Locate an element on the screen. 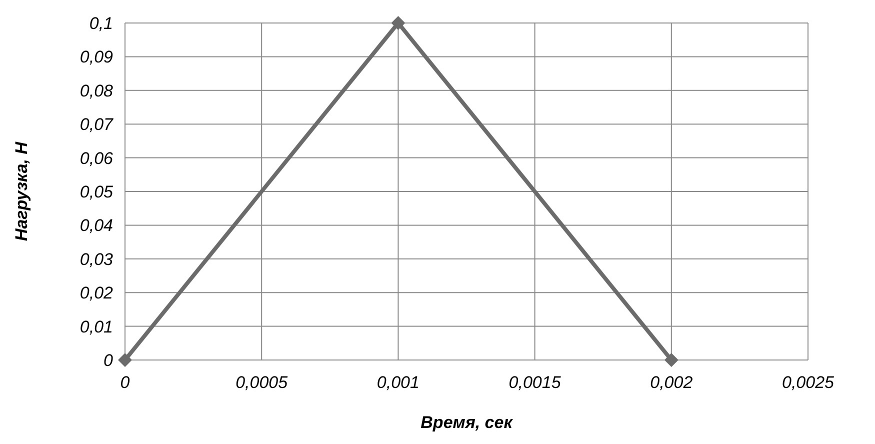 Image resolution: width=875 pixels, height=444 pixels. y-tick-label: 0,06 is located at coordinates (97, 158).